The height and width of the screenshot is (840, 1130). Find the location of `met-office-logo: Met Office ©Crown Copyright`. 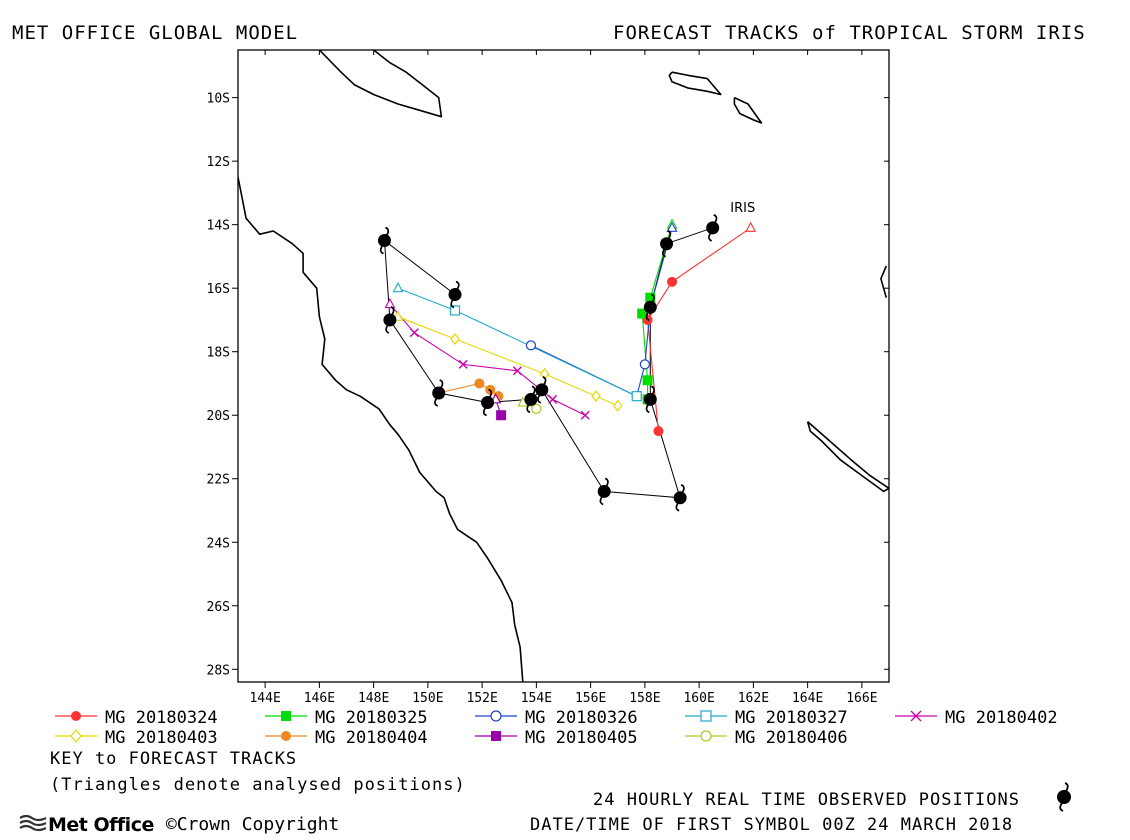

met-office-logo: Met Office ©Crown Copyright is located at coordinates (178, 824).